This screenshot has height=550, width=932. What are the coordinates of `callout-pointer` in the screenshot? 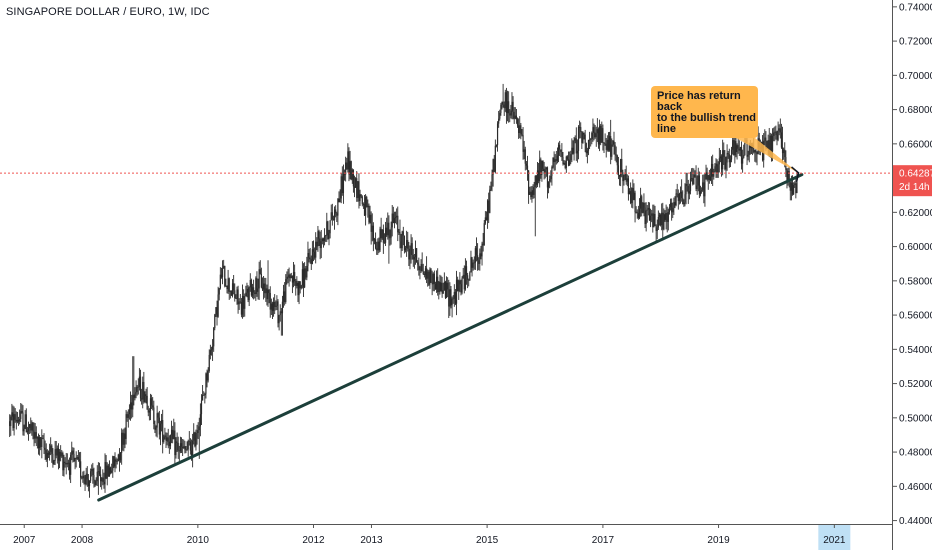 It's located at (767, 153).